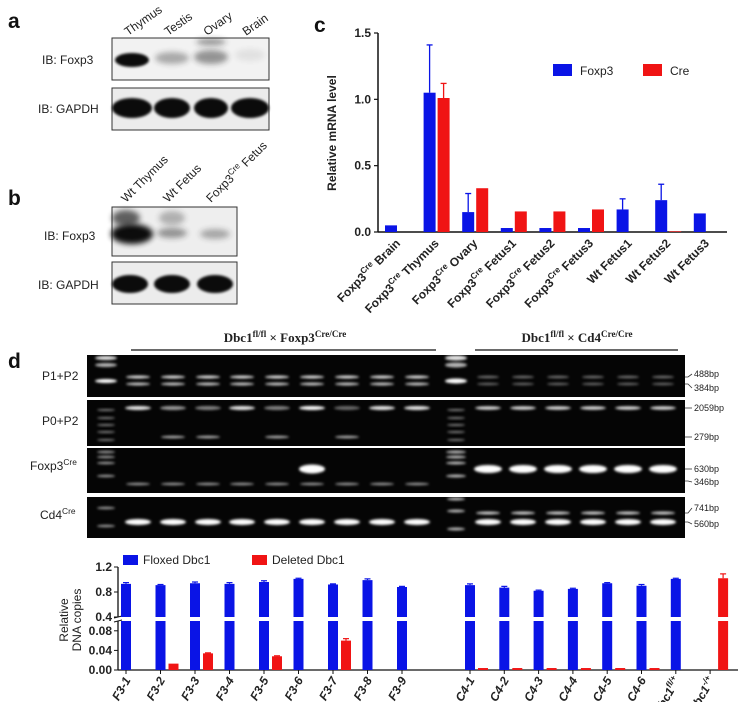 The width and height of the screenshot is (741, 702). I want to click on text-part: C4-3, so click(533, 688).